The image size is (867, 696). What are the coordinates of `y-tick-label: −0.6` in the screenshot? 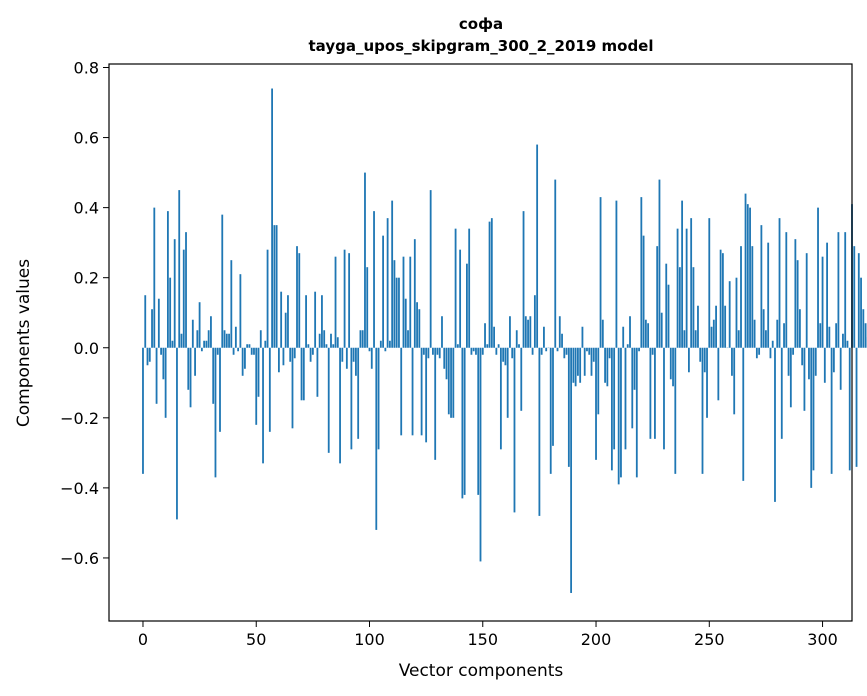 It's located at (79, 558).